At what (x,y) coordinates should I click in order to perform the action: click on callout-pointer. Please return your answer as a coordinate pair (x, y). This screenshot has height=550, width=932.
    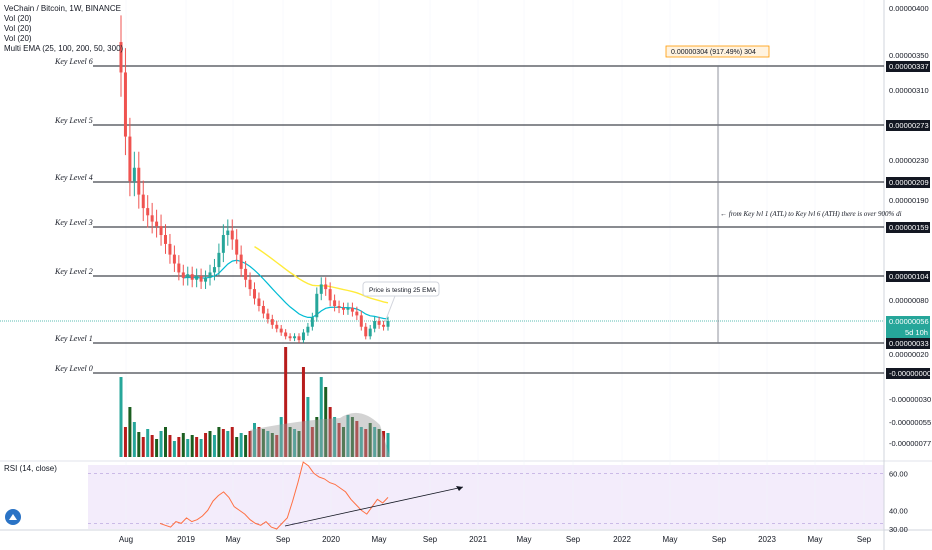
    Looking at the image, I should click on (390, 309).